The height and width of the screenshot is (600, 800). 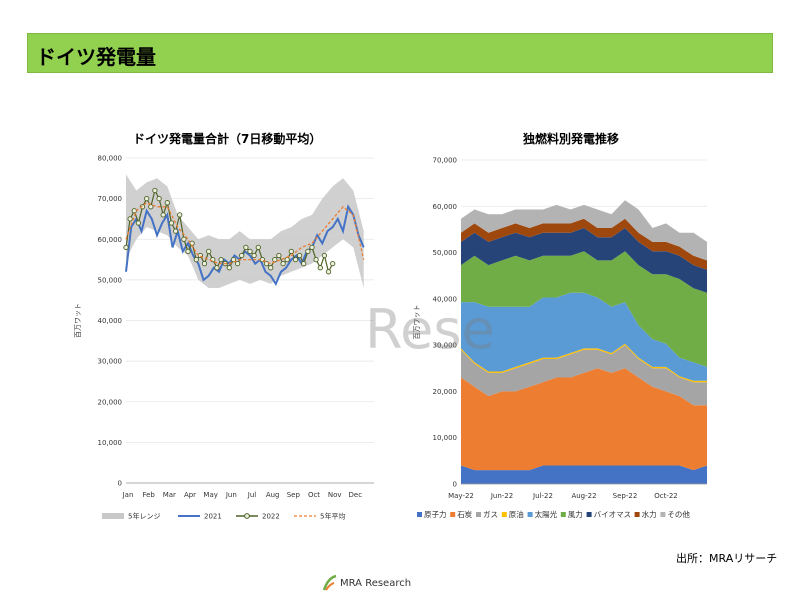 What do you see at coordinates (584, 363) in the screenshot?
I see `area-原油` at bounding box center [584, 363].